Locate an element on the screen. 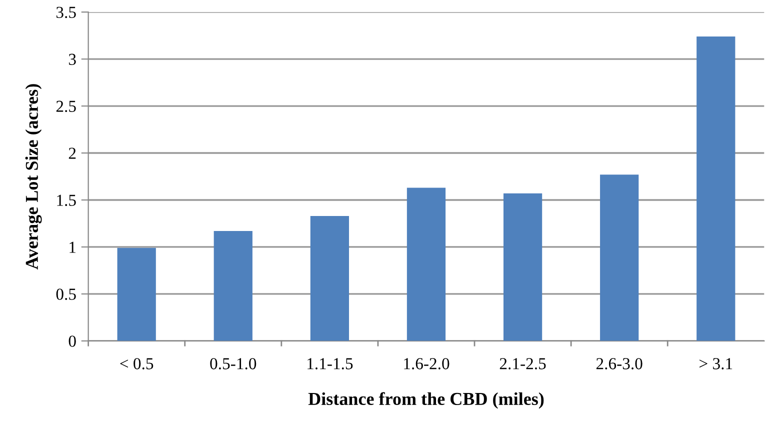 The image size is (768, 431). y-tick-label: 1 is located at coordinates (73, 247).